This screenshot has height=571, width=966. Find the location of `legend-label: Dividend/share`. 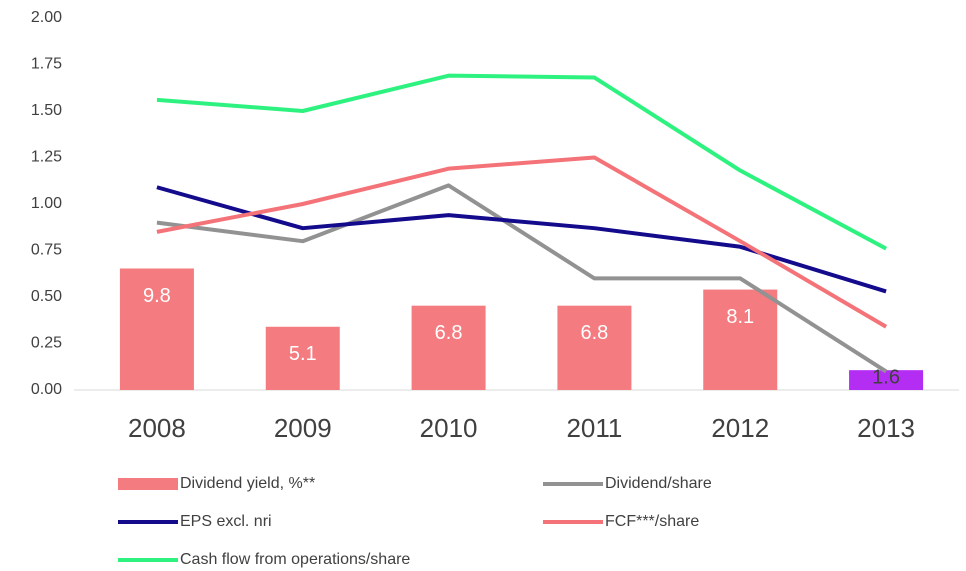

legend-label: Dividend/share is located at coordinates (658, 483).